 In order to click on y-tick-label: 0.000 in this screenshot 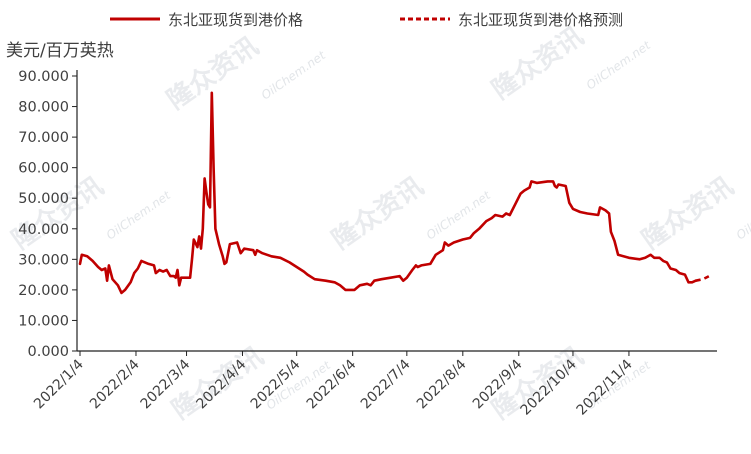, I will do `click(48, 352)`.